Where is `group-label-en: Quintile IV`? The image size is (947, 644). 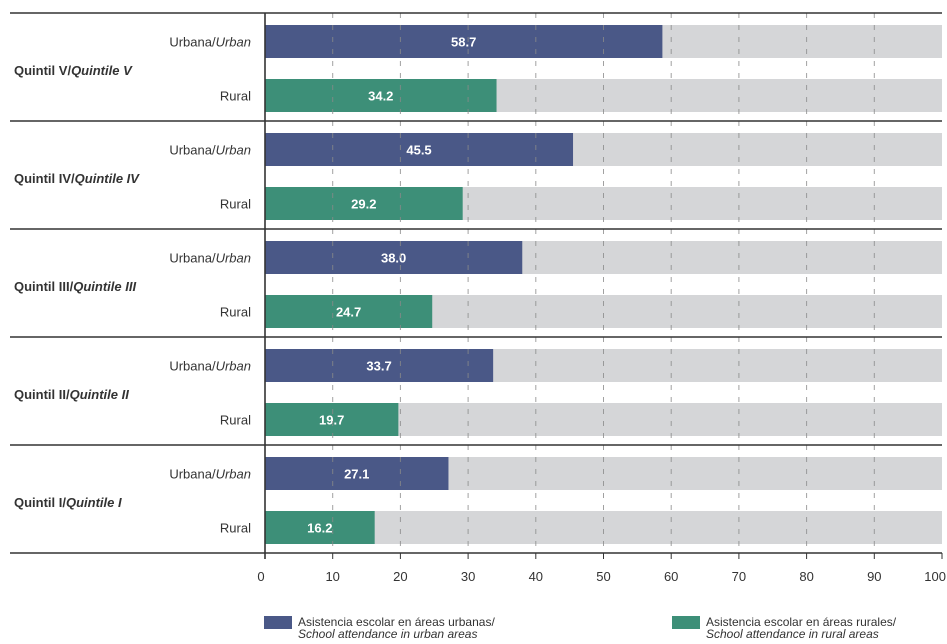 group-label-en: Quintile IV is located at coordinates (108, 178).